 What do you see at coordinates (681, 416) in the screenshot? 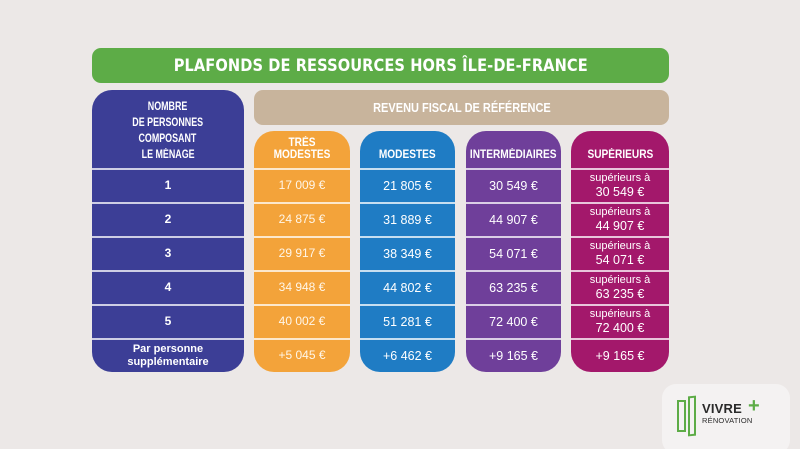
I see `door-icon` at bounding box center [681, 416].